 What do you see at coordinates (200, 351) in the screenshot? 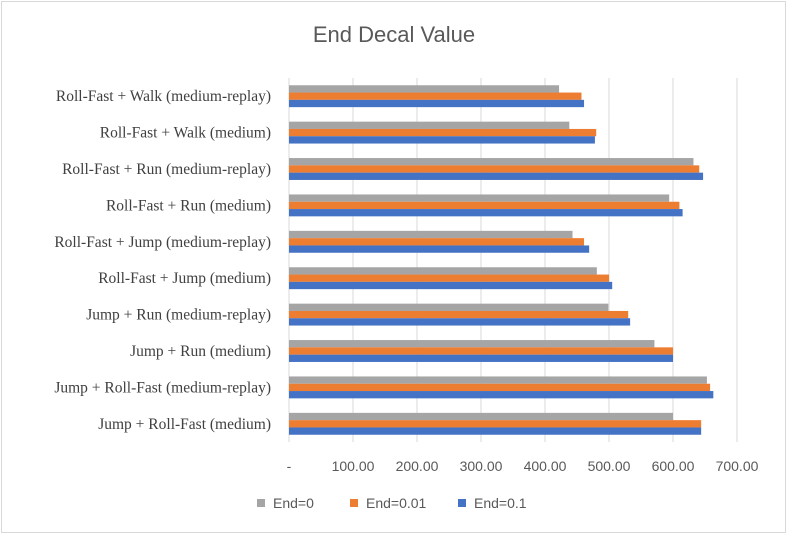
I see `category-label: Jump + Run (medium)` at bounding box center [200, 351].